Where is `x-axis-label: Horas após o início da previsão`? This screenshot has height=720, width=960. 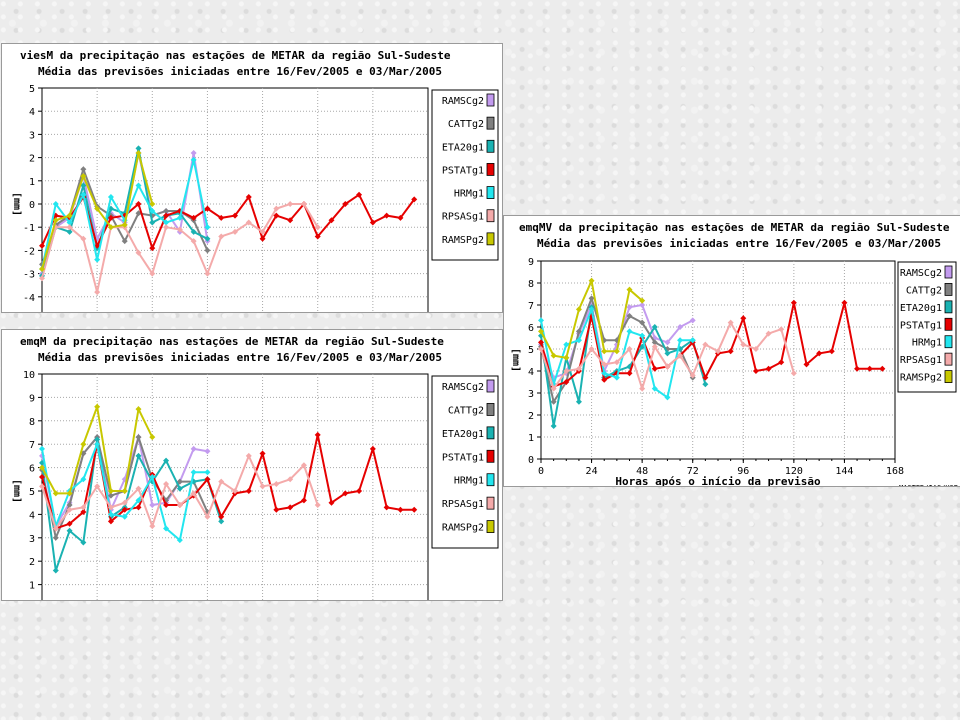
x-axis-label: Horas após o início da previsão is located at coordinates (718, 480).